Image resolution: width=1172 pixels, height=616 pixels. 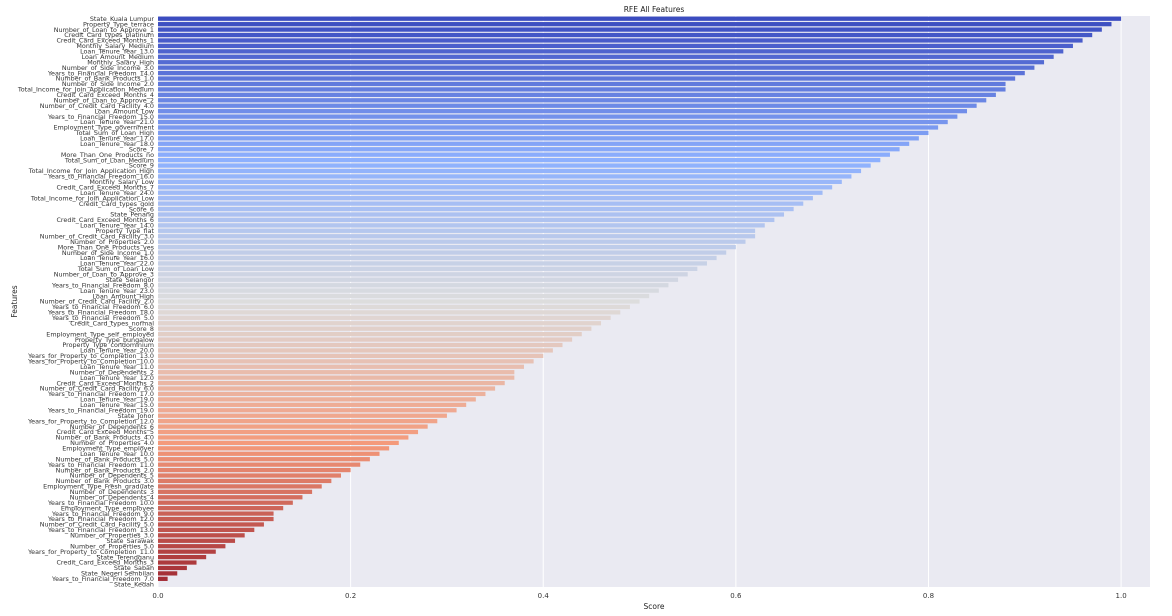 What do you see at coordinates (105, 79) in the screenshot?
I see `y-tick-label: Number_of_Bank_Products_1.0` at bounding box center [105, 79].